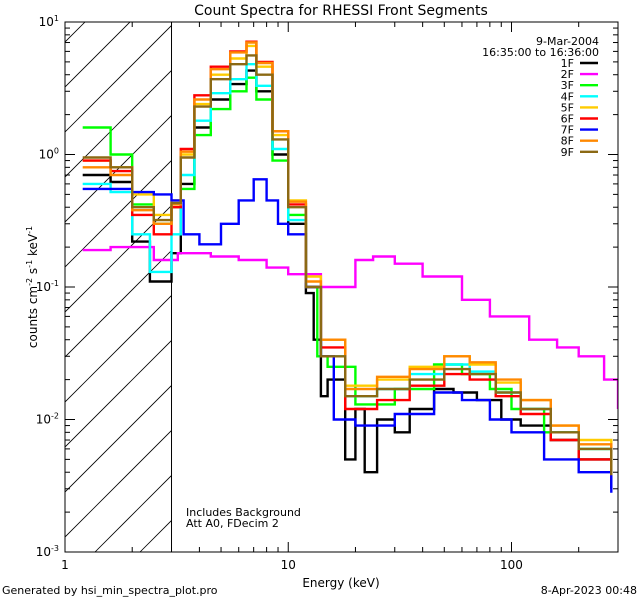 This screenshot has width=640, height=600. I want to click on time-range: 16:35:00 to 16:36:00, so click(540, 52).